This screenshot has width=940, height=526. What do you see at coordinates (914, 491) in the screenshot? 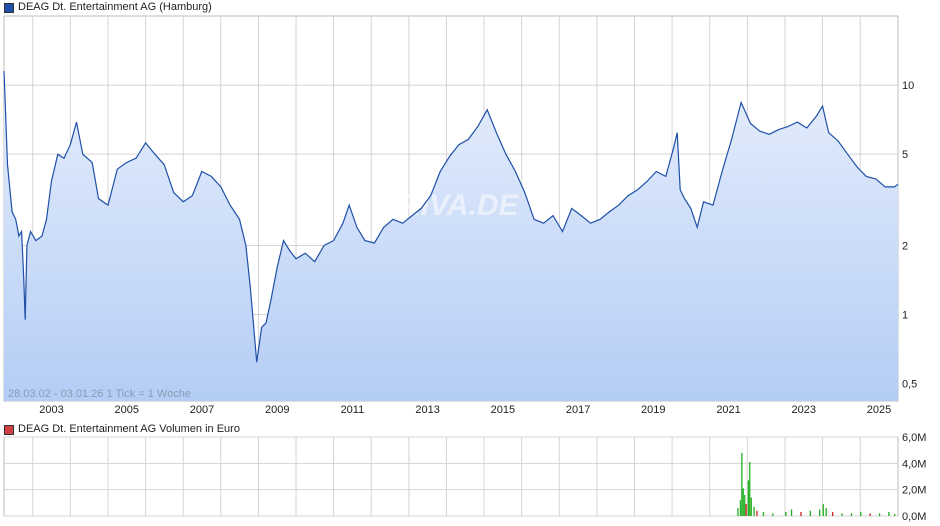
I see `volume-y-tick-label: 2,0M` at bounding box center [914, 491].